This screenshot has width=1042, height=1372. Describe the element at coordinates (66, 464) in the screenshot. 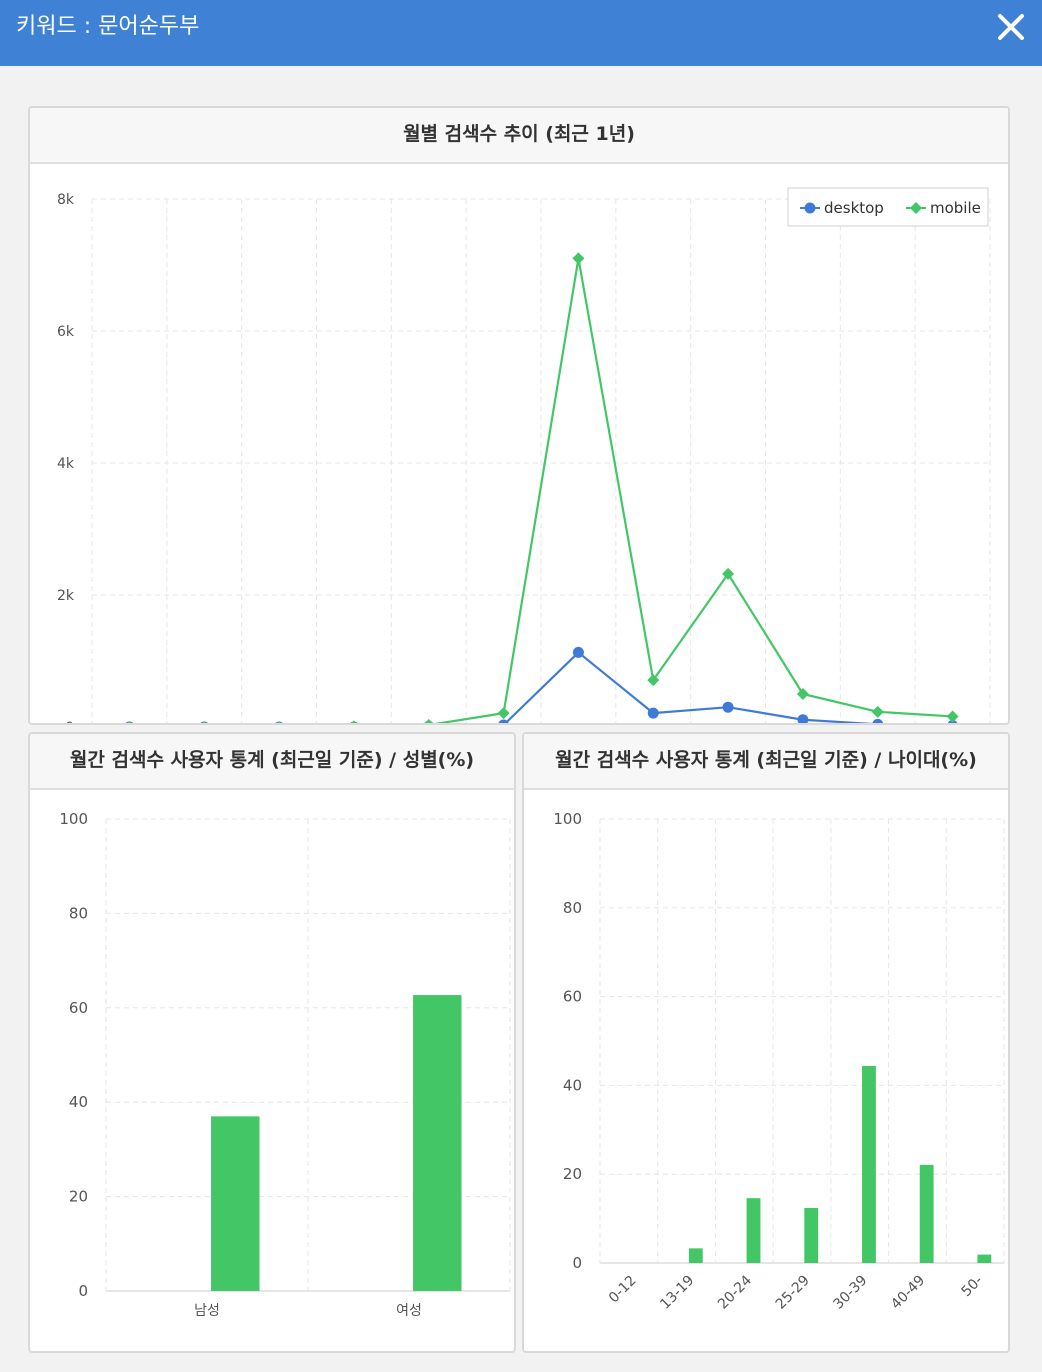

I see `y-tick-label: 4k` at that location.